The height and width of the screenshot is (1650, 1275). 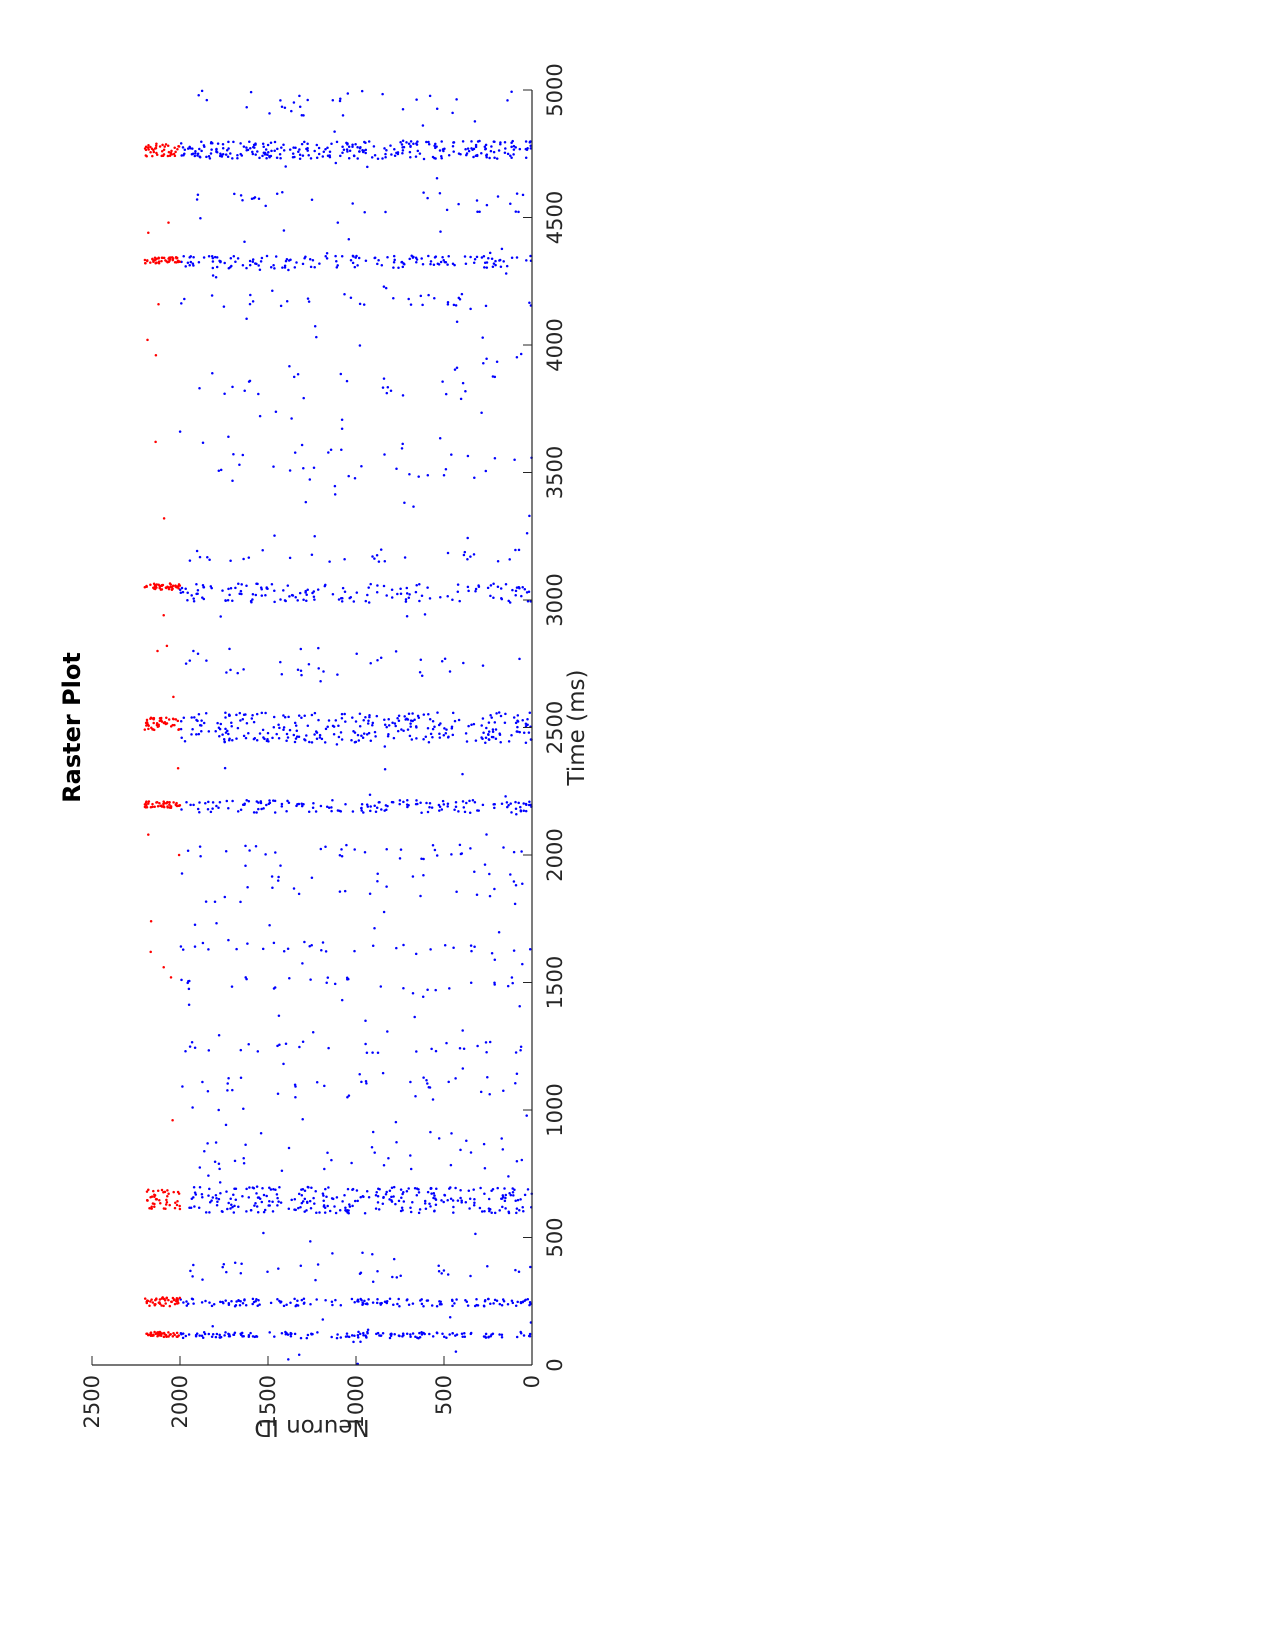 I want to click on x-tick-label: 4500, so click(x=555, y=217).